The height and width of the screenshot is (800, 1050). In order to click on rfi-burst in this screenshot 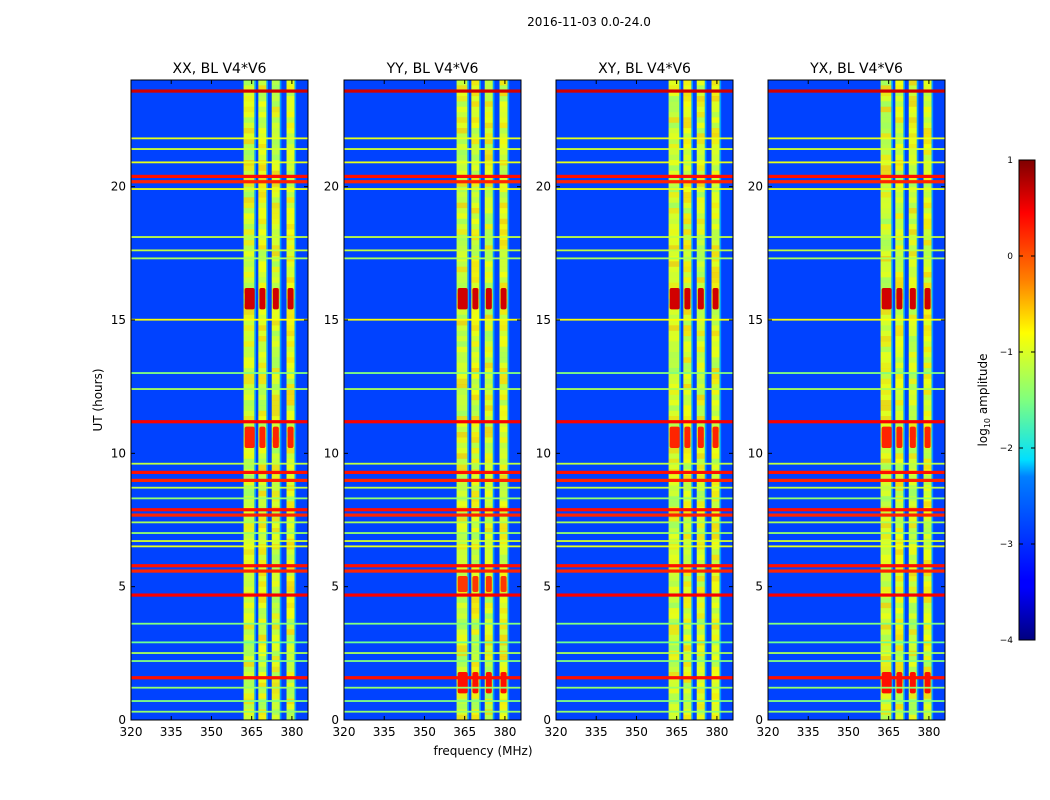, I will do `click(488, 584)`.